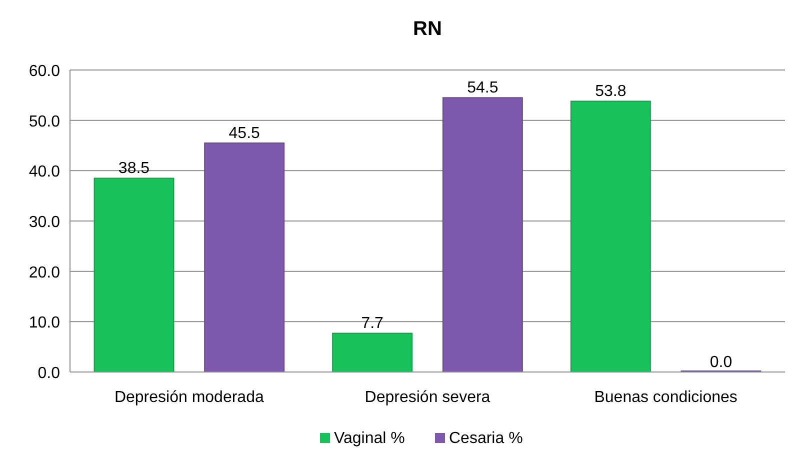 Image resolution: width=798 pixels, height=463 pixels. Describe the element at coordinates (134, 169) in the screenshot. I see `data-label: 38.5` at that location.